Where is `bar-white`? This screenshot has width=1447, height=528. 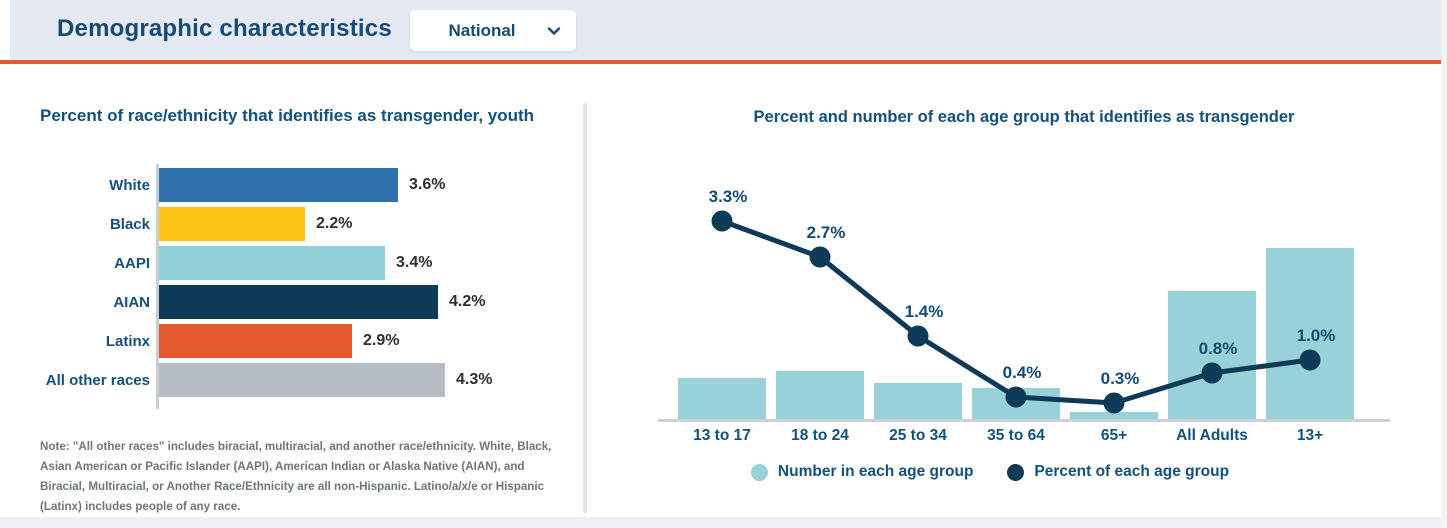
bar-white is located at coordinates (278, 185).